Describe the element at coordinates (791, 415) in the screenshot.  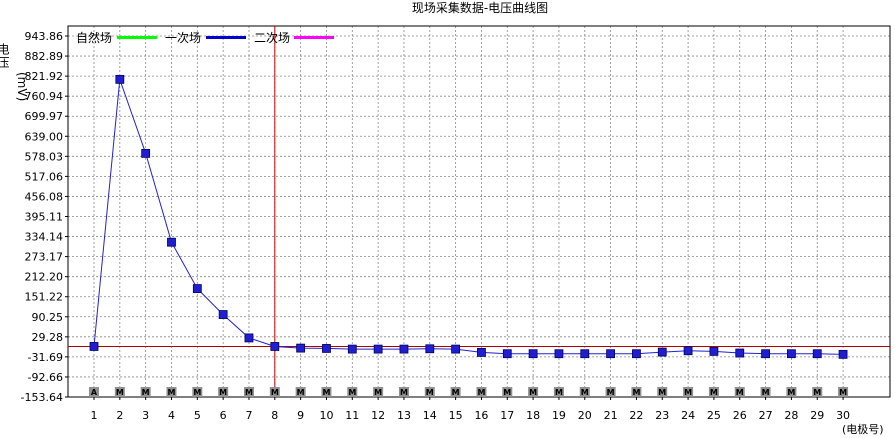
I see `x-tick-label: 28` at that location.